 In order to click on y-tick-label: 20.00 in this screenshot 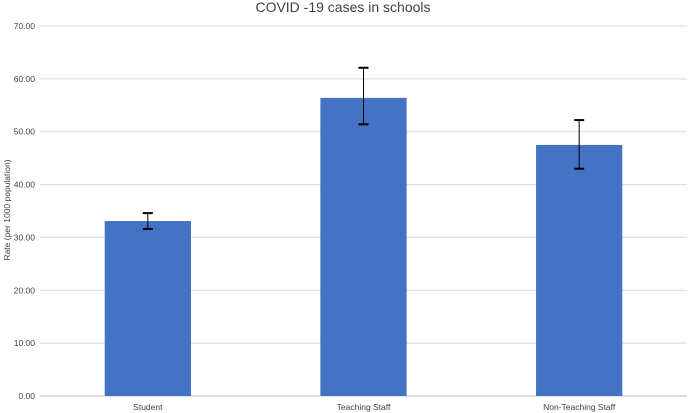, I will do `click(25, 290)`.